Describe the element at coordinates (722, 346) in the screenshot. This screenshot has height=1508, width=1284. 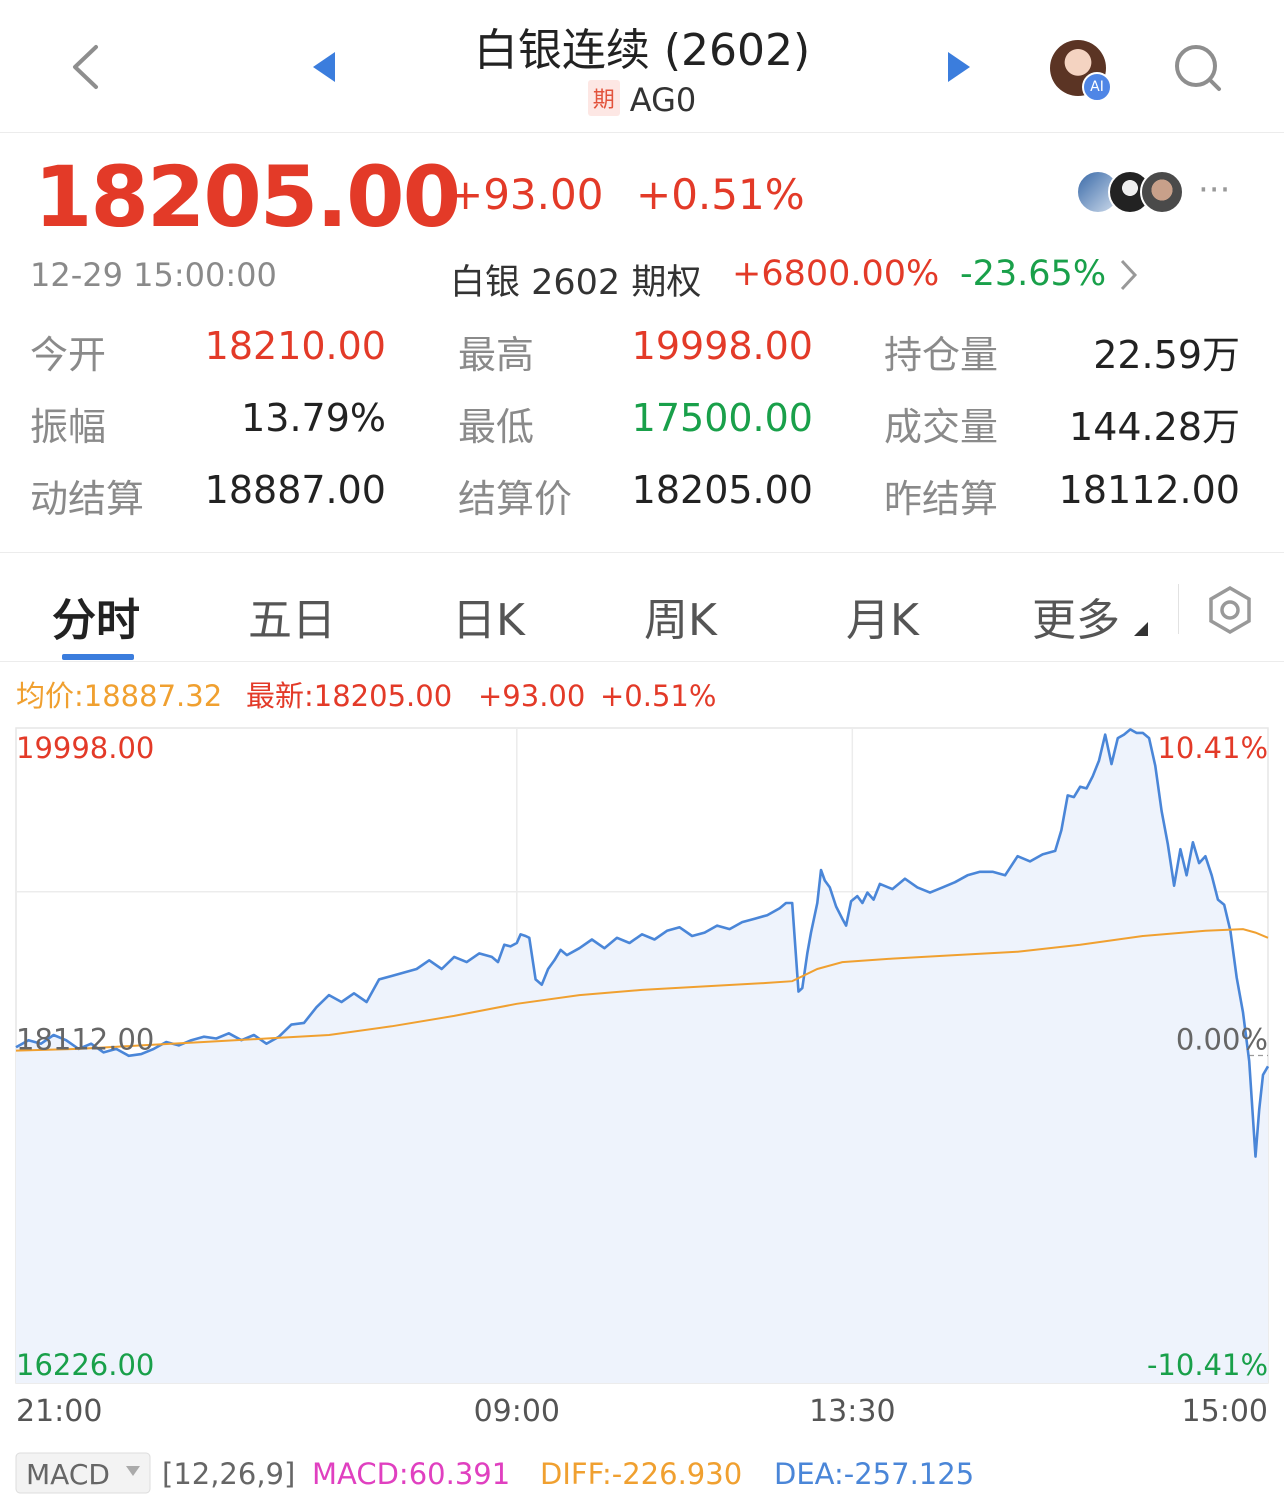
I see `stat-value: 19998.00` at that location.